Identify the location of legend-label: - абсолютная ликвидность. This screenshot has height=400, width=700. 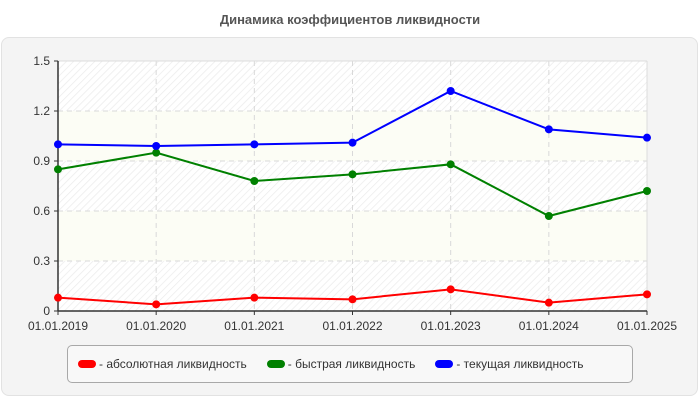
(173, 364).